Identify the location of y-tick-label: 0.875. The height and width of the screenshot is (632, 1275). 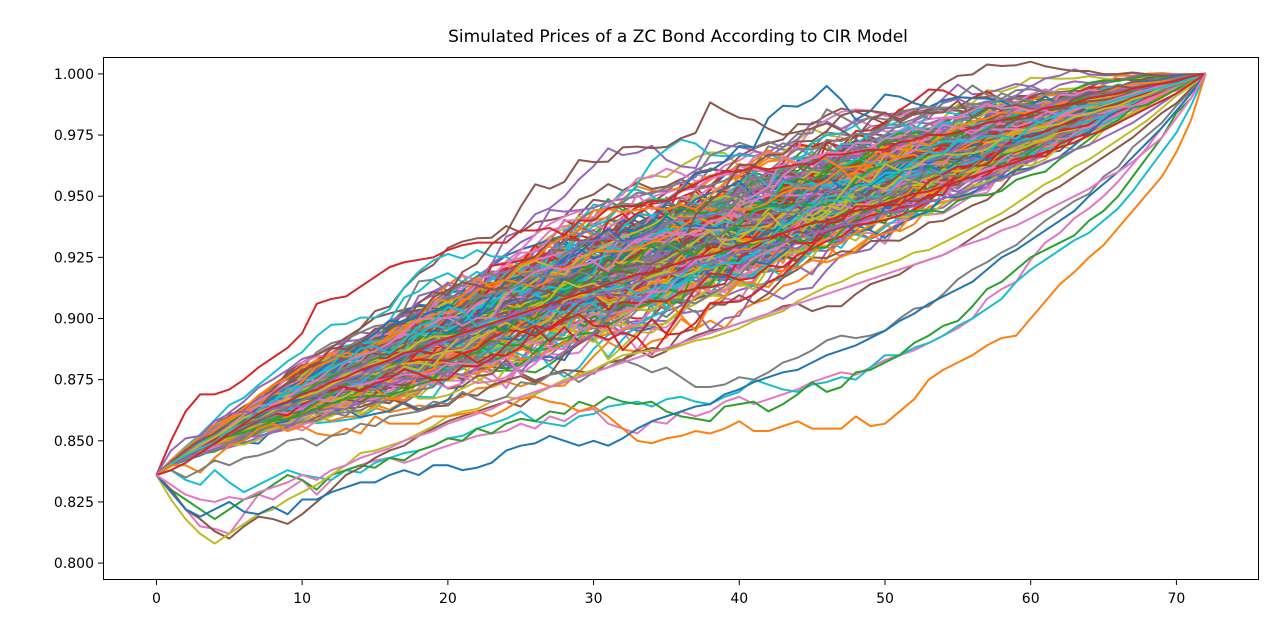
(74, 381).